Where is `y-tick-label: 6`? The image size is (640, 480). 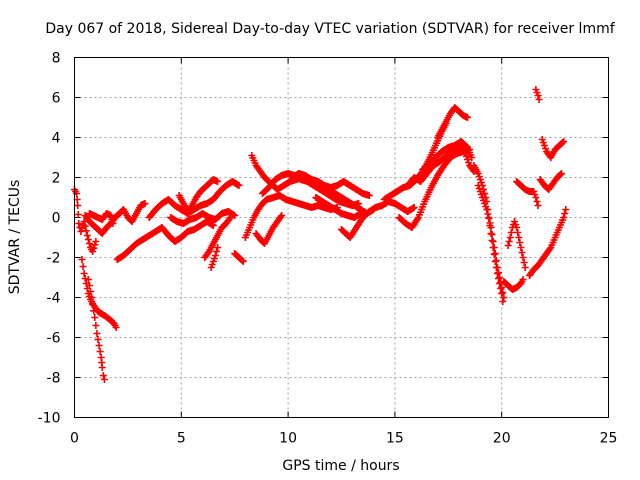 y-tick-label: 6 is located at coordinates (56, 99).